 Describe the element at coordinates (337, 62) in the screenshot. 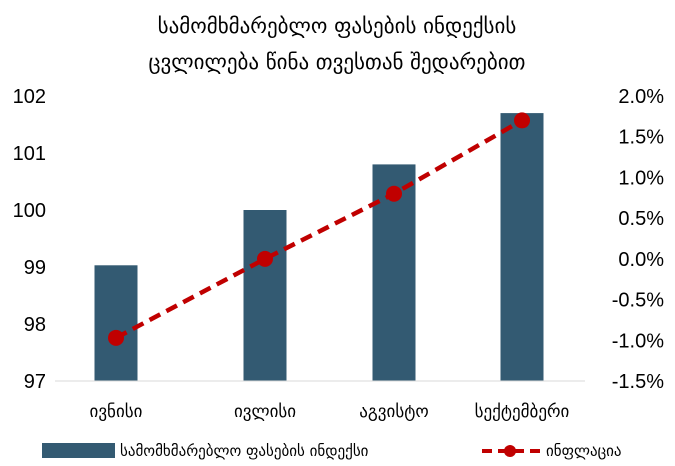

I see `chart-title-line-2: ცვლილება წინა თვესთან შედარებით` at that location.